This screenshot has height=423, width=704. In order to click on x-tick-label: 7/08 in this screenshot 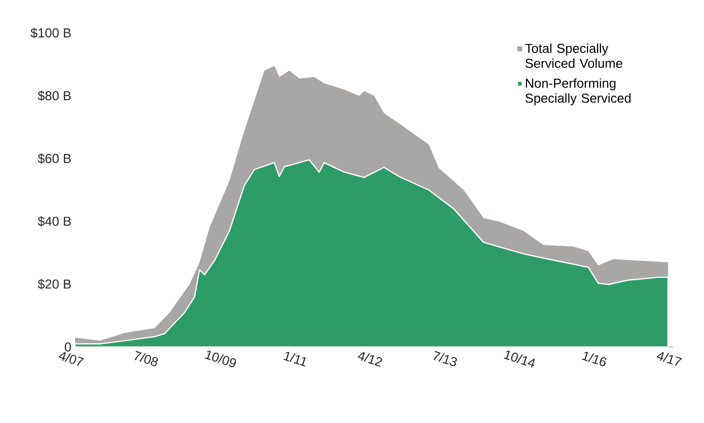, I will do `click(146, 358)`.